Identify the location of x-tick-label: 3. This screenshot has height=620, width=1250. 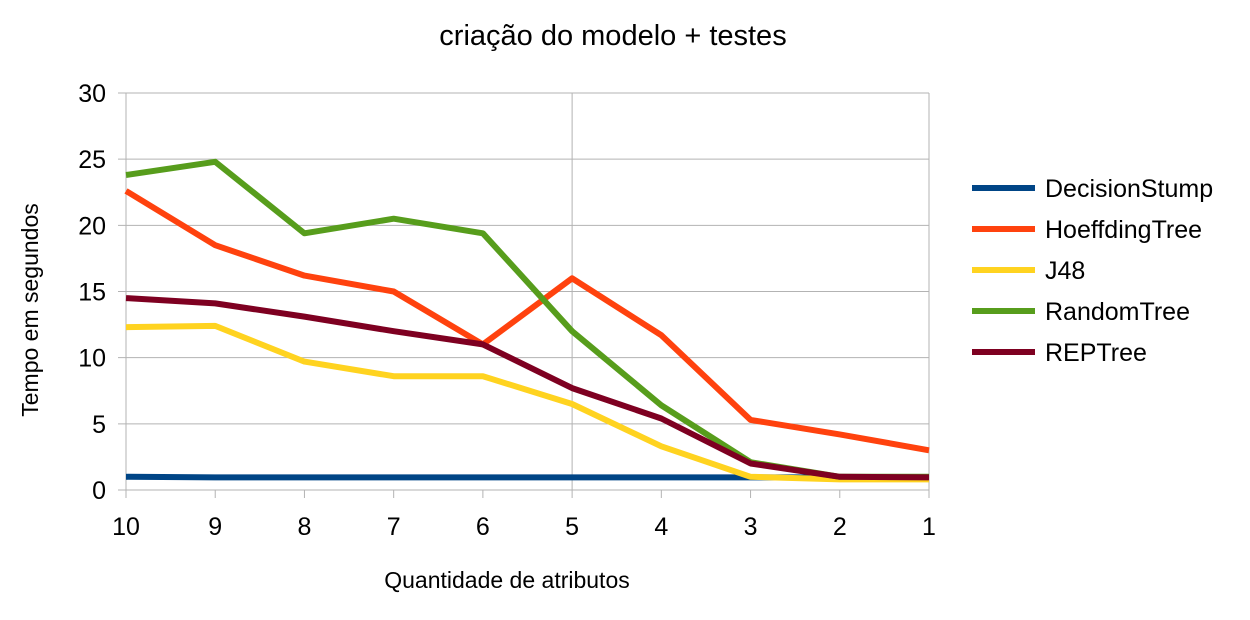
(751, 527).